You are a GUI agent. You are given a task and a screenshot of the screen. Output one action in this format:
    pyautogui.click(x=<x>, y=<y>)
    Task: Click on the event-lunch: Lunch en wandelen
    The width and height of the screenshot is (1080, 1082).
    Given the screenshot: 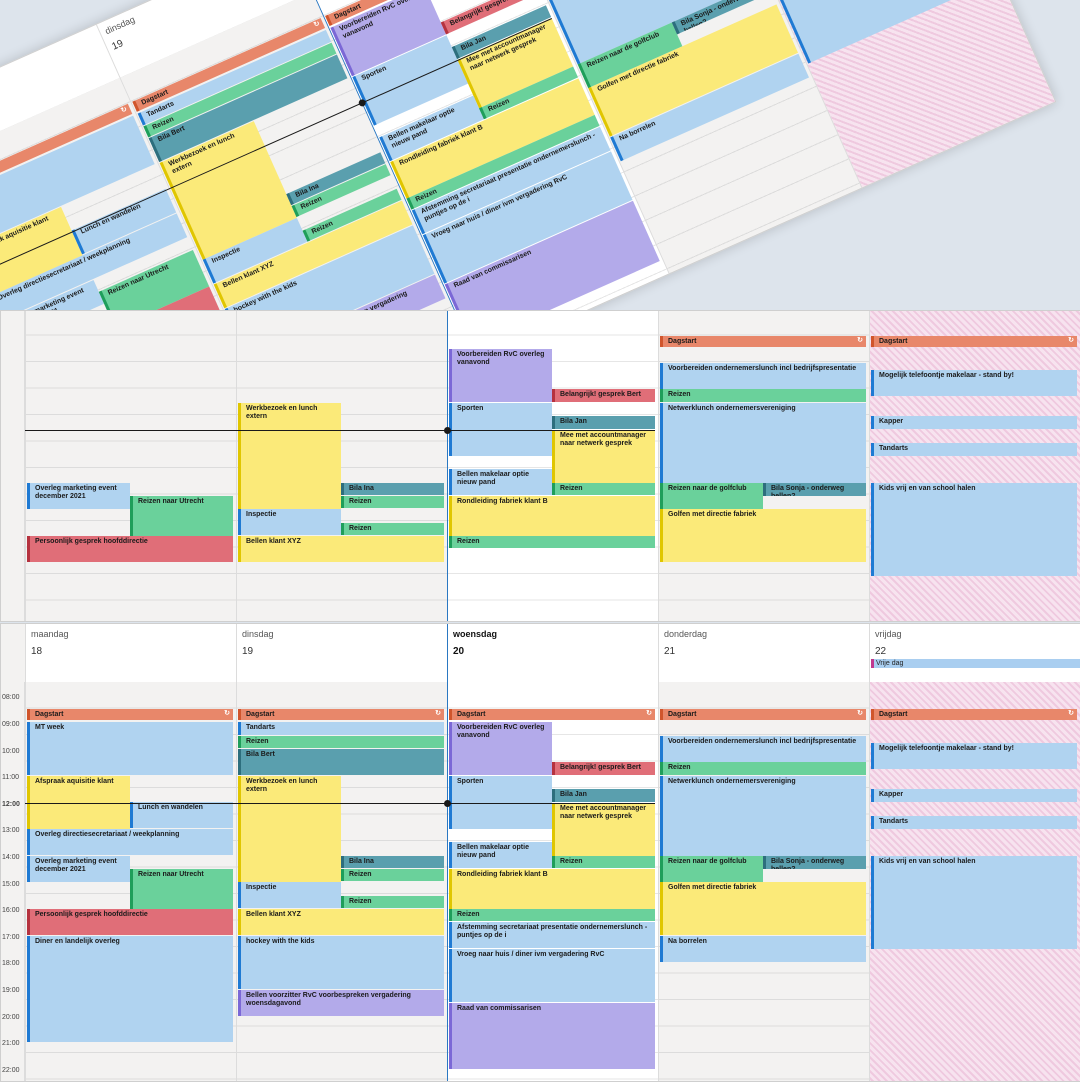 What is the action you would take?
    pyautogui.click(x=181, y=815)
    